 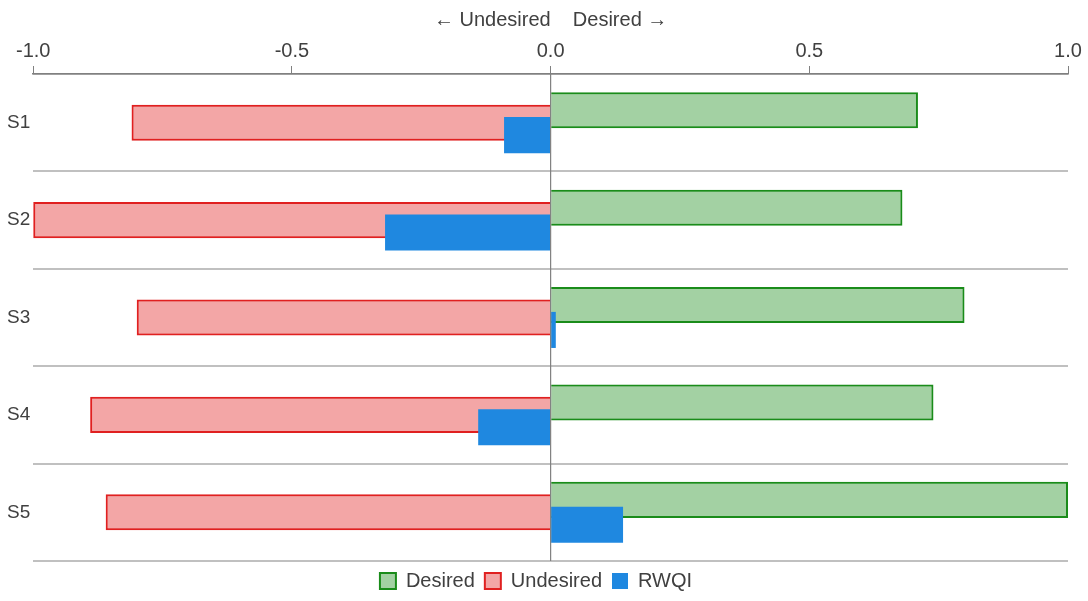 What do you see at coordinates (18, 316) in the screenshot?
I see `y-tick-label: S3` at bounding box center [18, 316].